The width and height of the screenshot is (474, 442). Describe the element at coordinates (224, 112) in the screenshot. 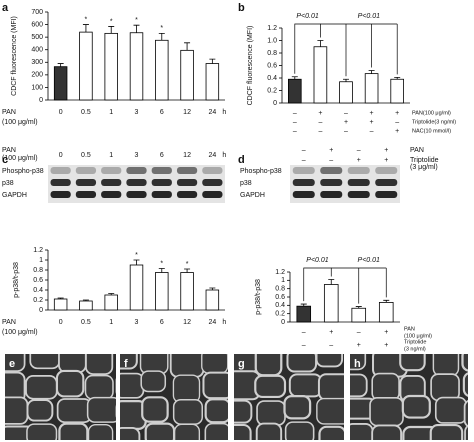

I see `x-unit: h` at that location.